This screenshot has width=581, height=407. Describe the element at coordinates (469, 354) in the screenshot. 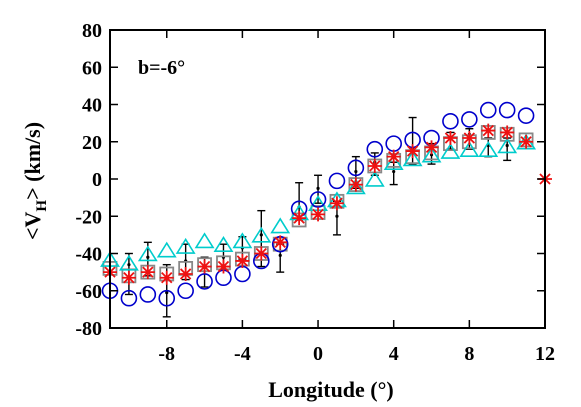

I see `x-tick-label: 8` at that location.